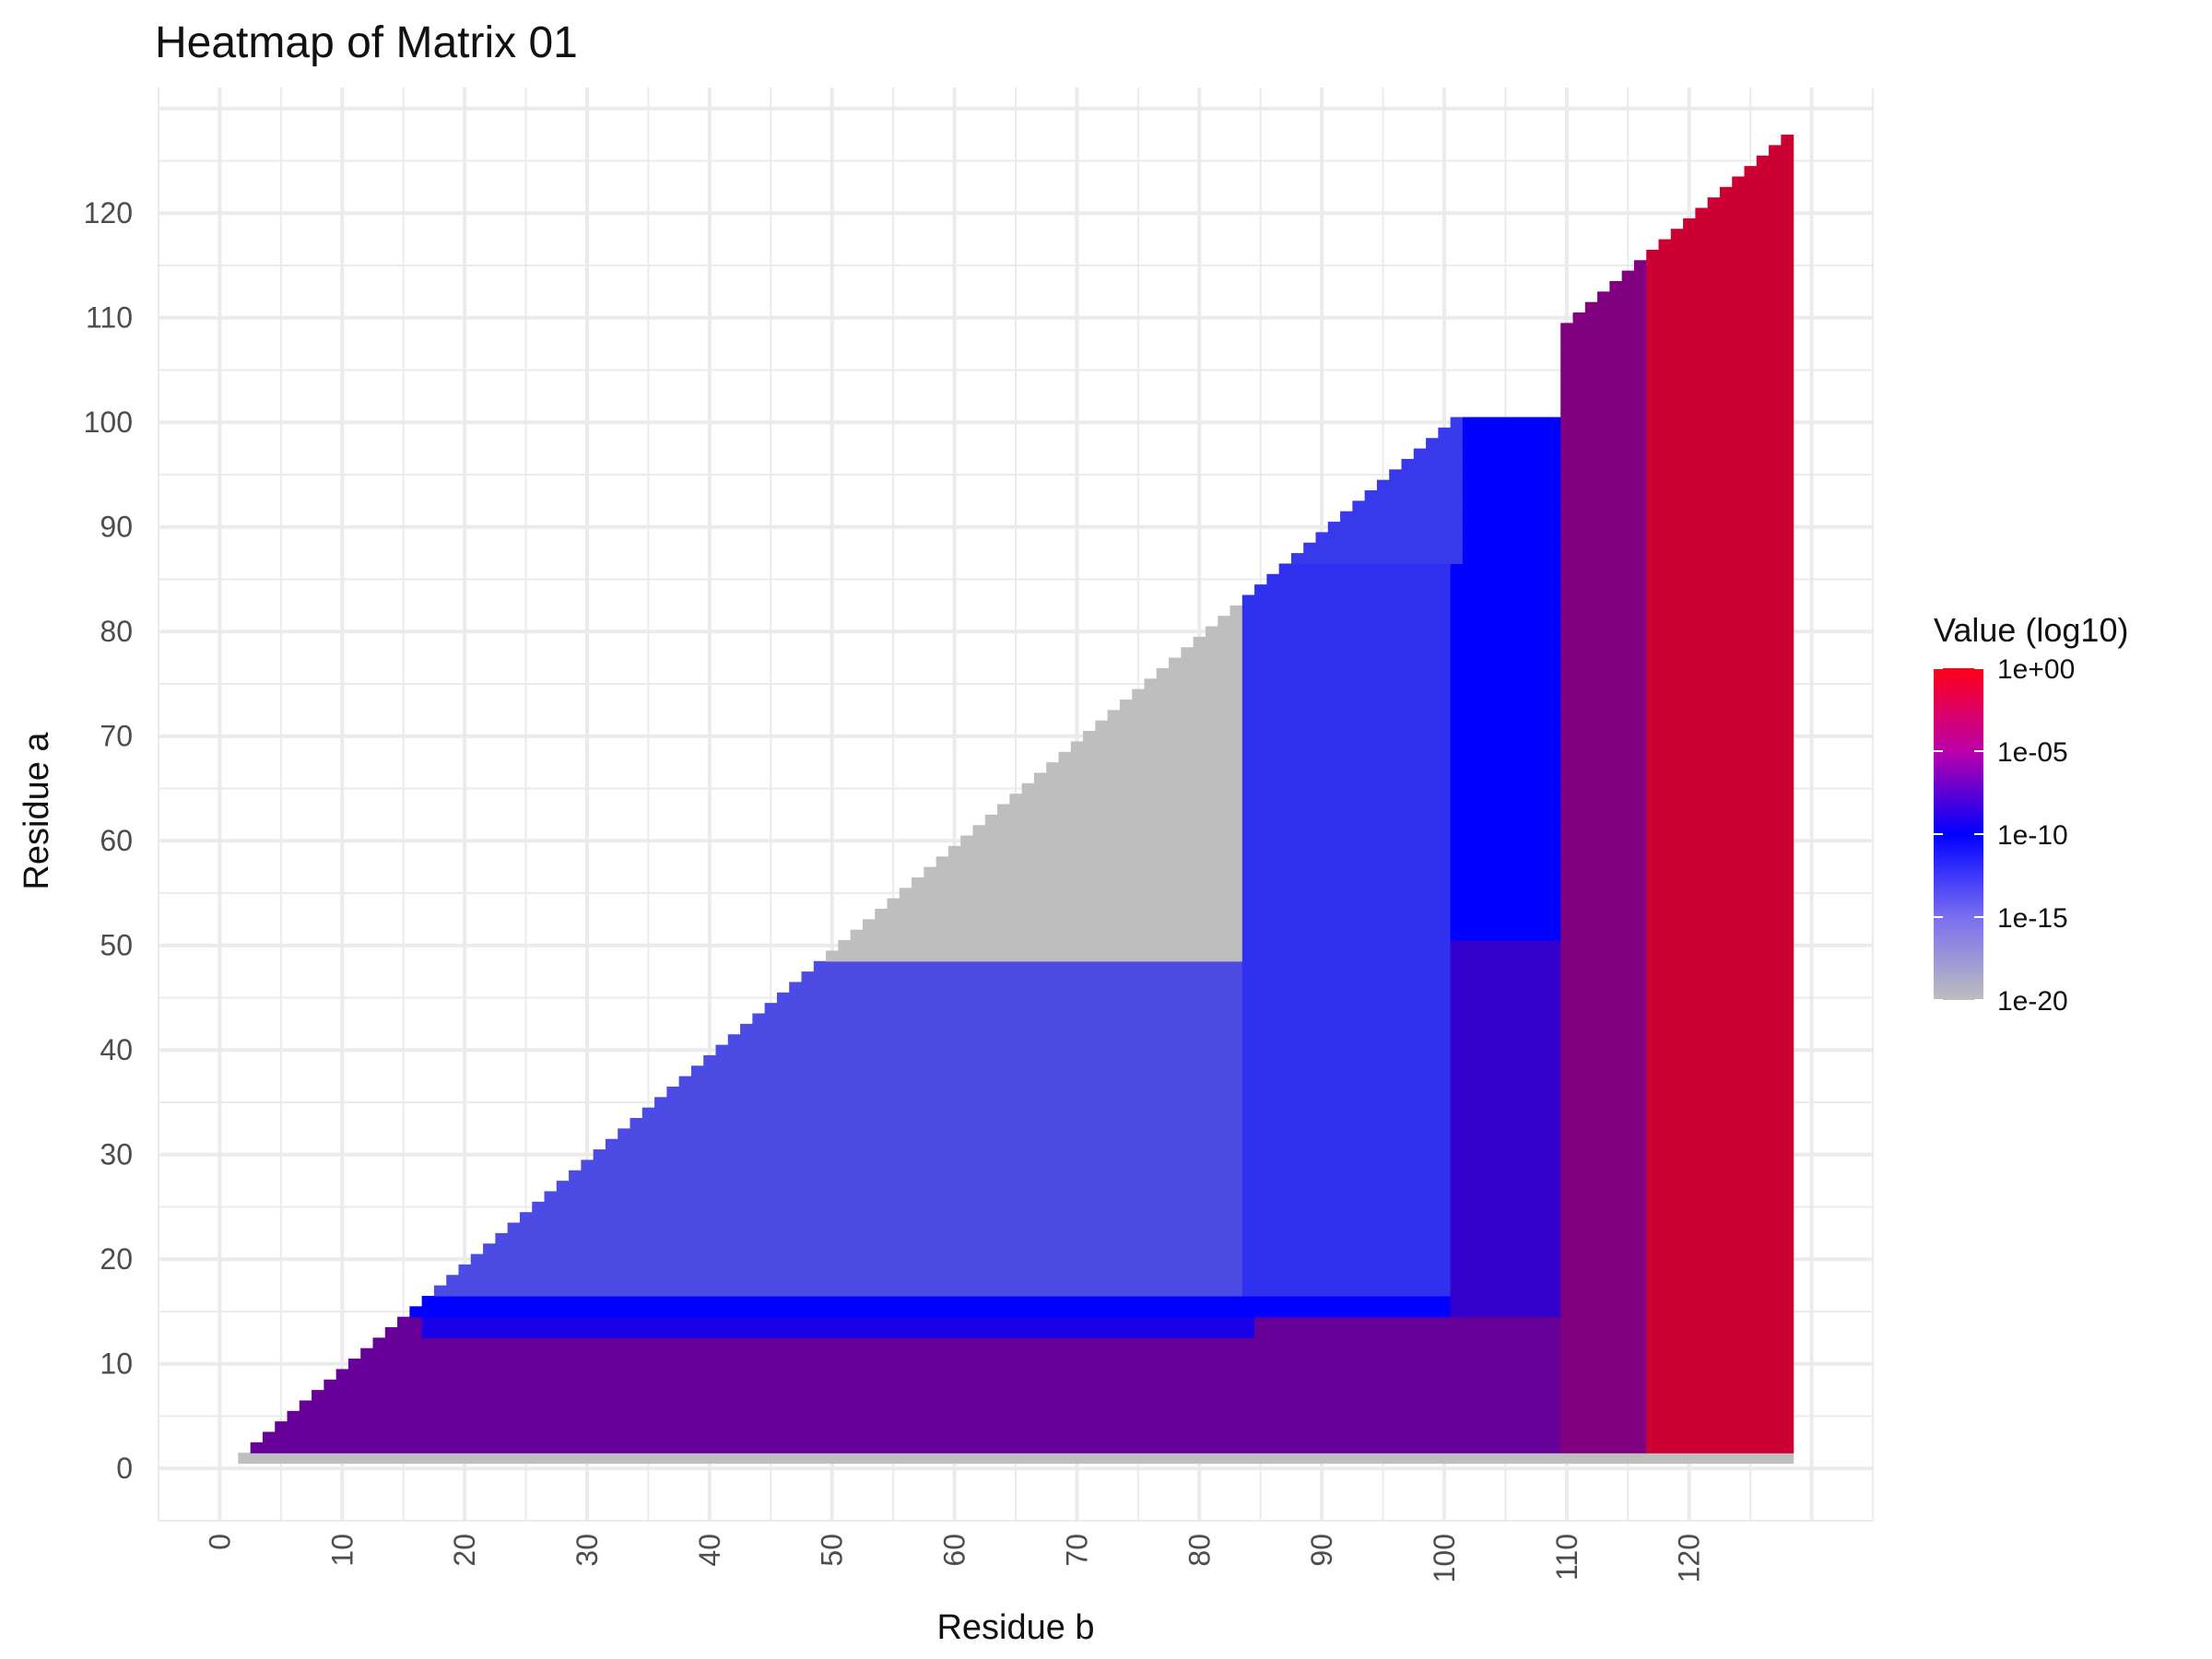 This screenshot has height=1659, width=2212. Describe the element at coordinates (124, 1468) in the screenshot. I see `y-tick-label: 0` at that location.